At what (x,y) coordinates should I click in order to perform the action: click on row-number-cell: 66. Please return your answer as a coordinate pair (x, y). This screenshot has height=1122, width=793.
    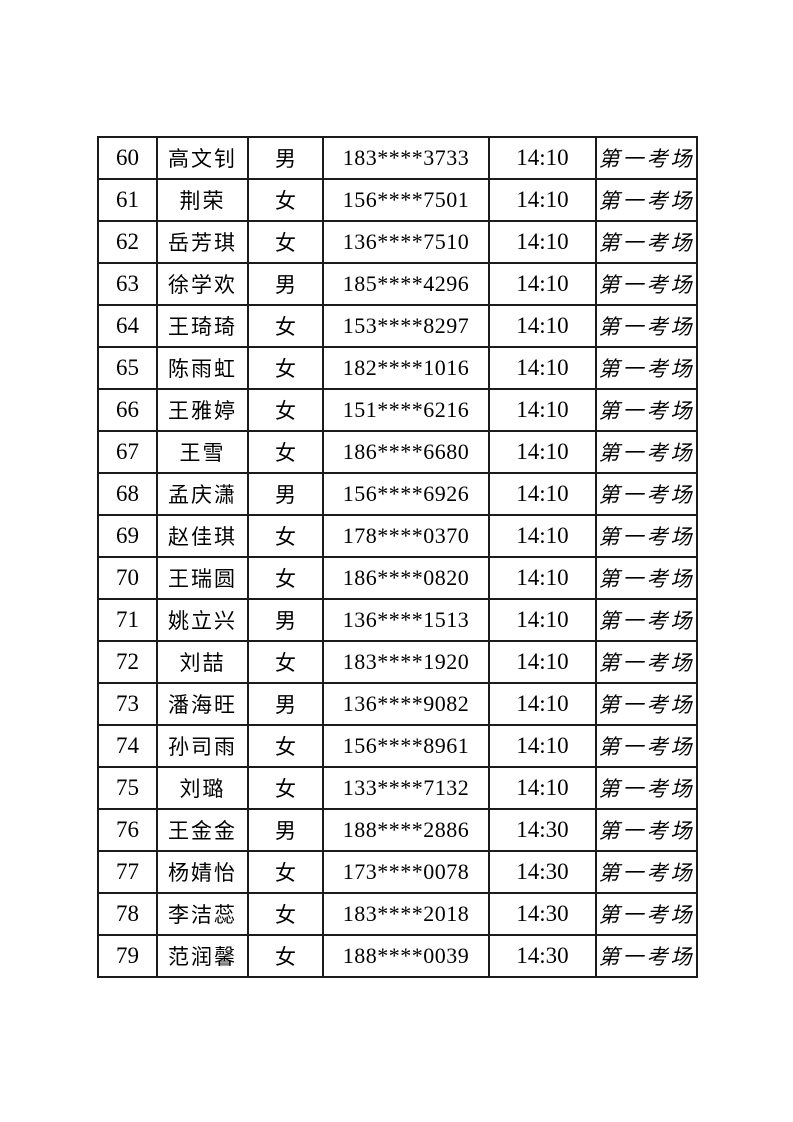
    Looking at the image, I should click on (127, 410).